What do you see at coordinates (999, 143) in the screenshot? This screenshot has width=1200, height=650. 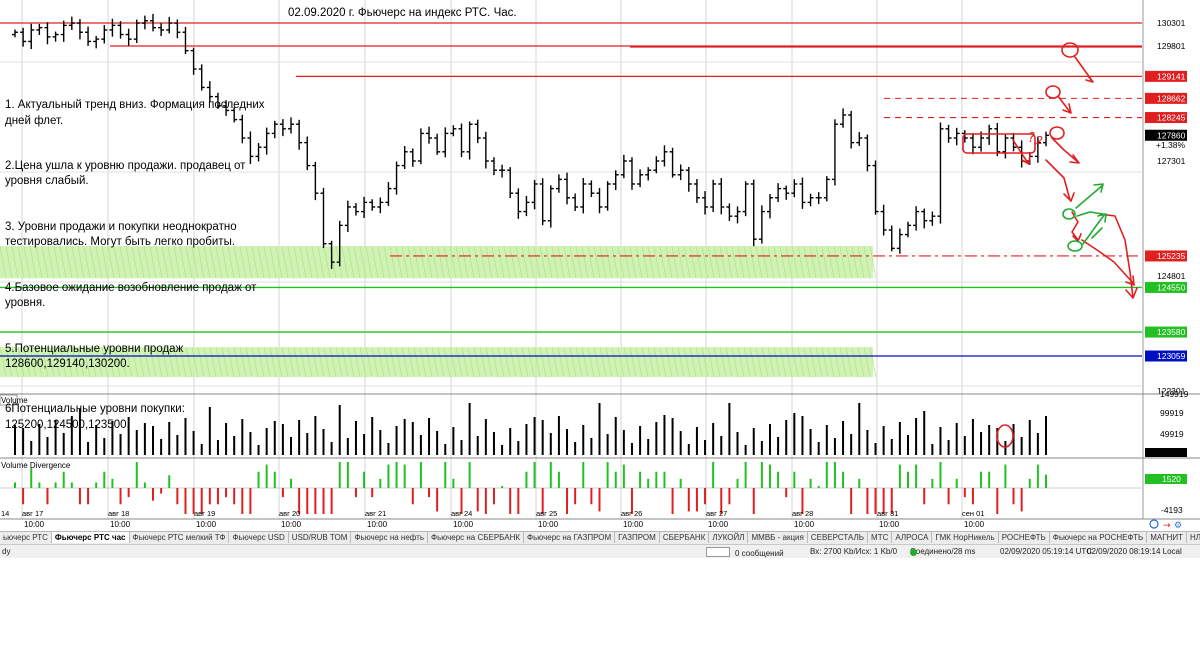 I see `annotation-range-box` at bounding box center [999, 143].